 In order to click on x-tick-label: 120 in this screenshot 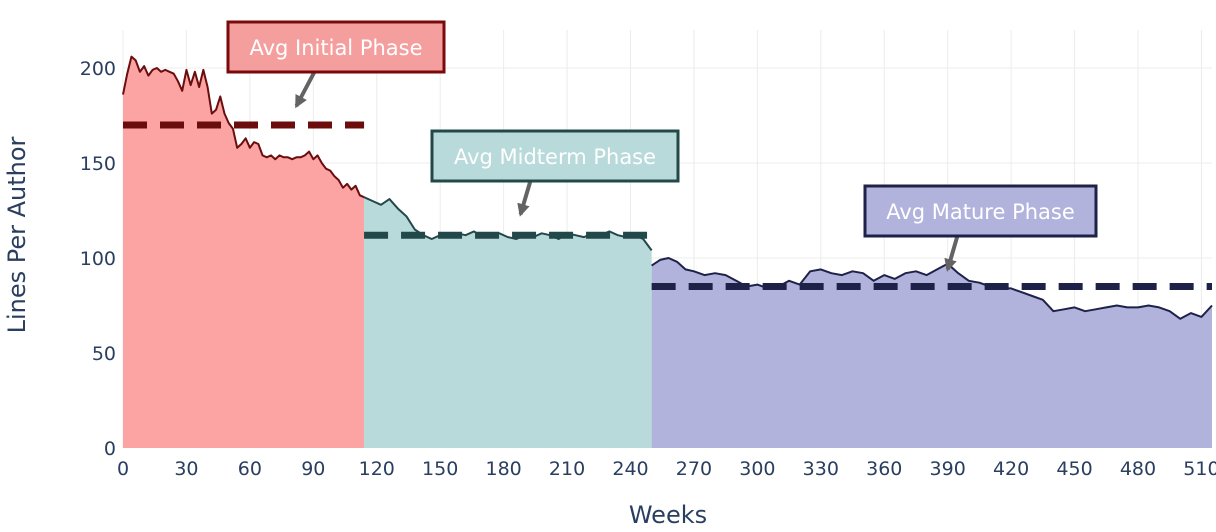, I will do `click(377, 469)`.